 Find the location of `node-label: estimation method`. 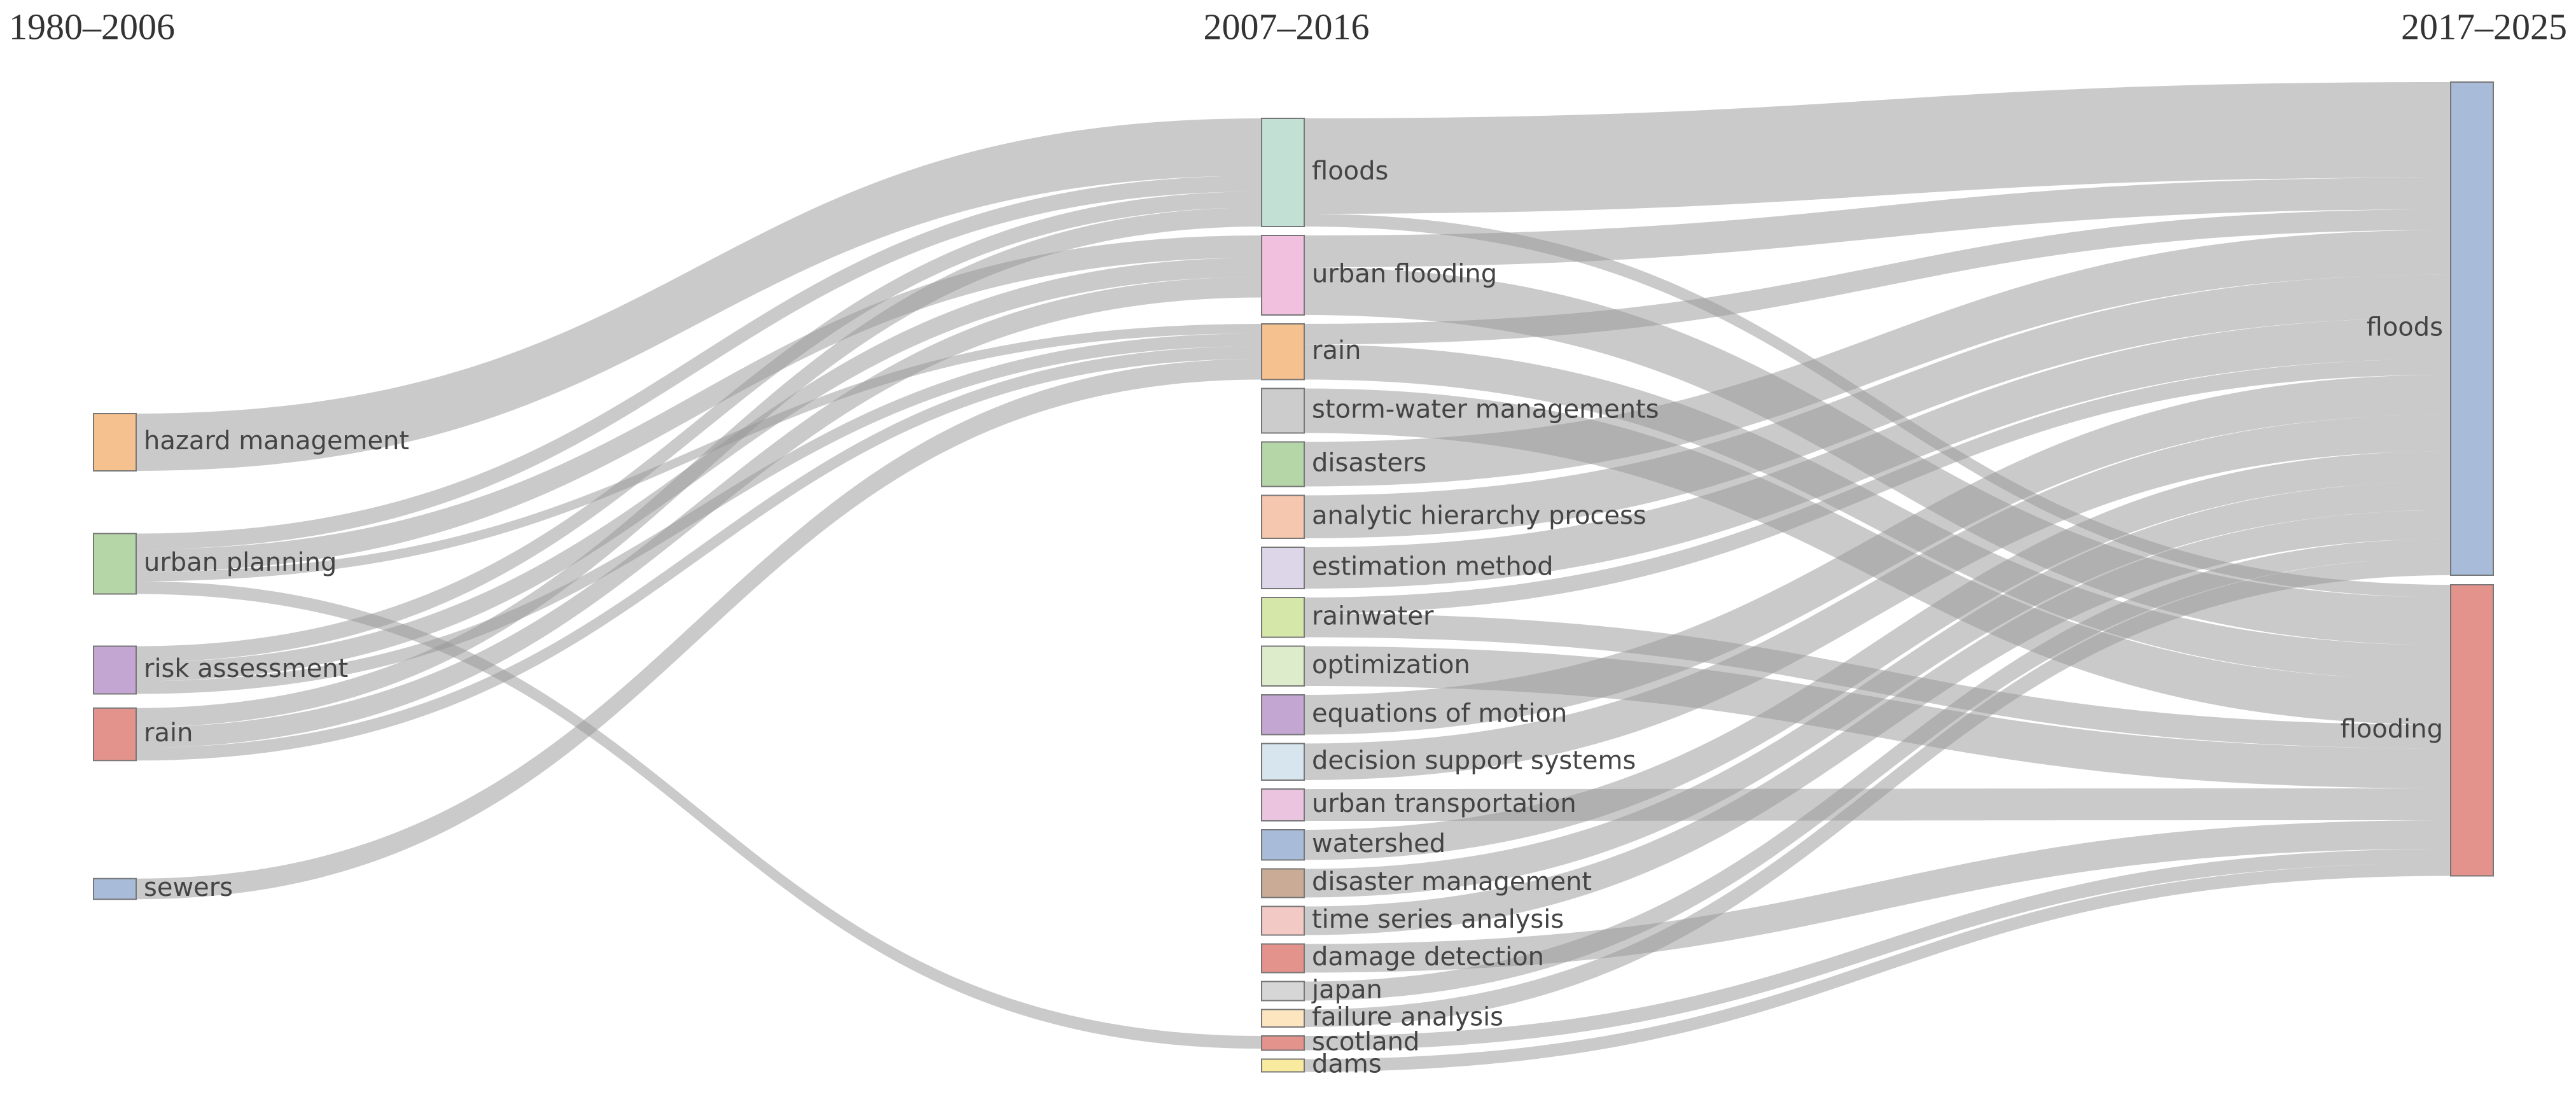

node-label: estimation method is located at coordinates (1433, 567).